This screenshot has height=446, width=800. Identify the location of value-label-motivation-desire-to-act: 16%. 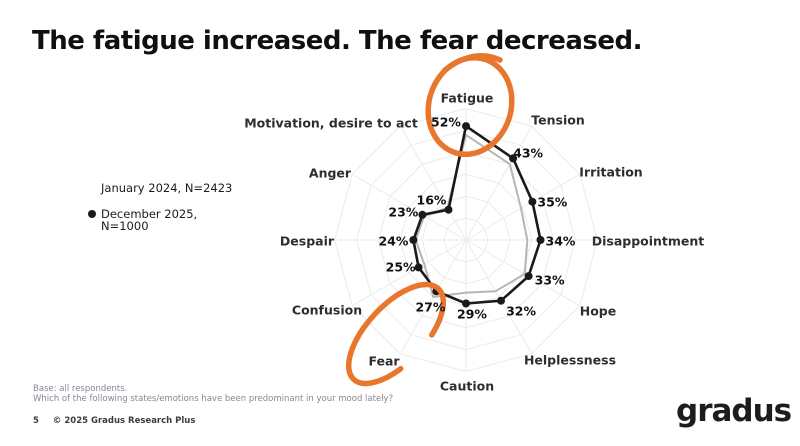
(431, 200).